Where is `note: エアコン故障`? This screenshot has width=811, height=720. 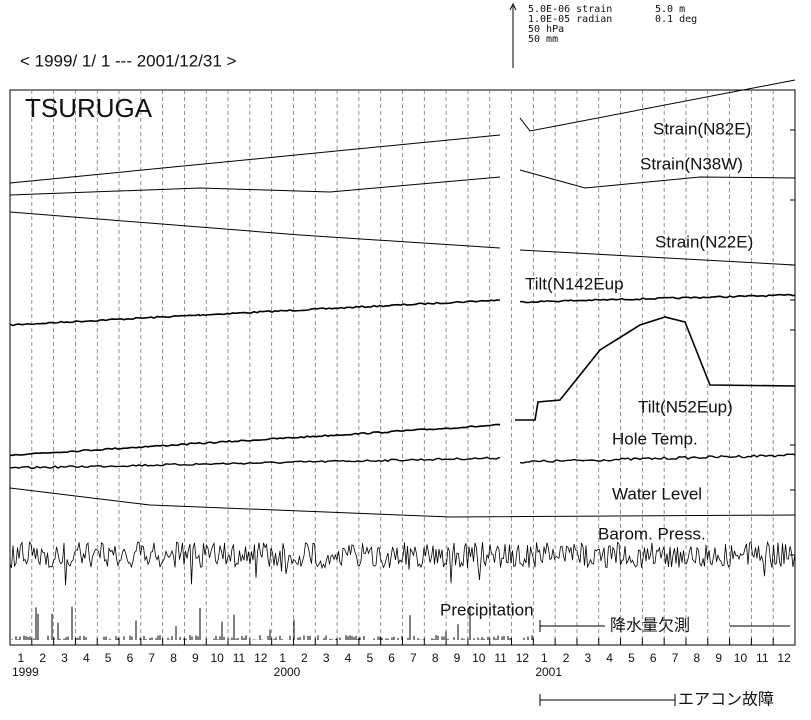
note: エアコン故障 is located at coordinates (726, 699).